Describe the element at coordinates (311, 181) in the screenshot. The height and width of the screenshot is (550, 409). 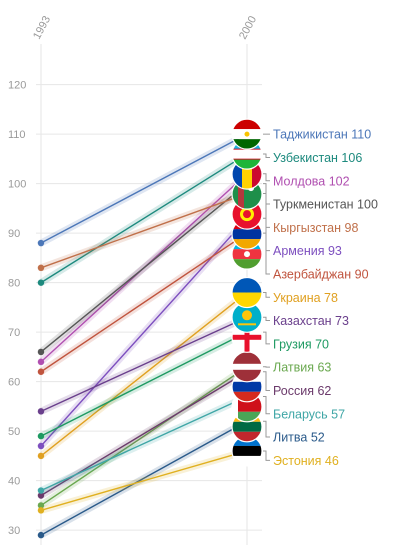
I see `series-label: Молдова 102` at that location.